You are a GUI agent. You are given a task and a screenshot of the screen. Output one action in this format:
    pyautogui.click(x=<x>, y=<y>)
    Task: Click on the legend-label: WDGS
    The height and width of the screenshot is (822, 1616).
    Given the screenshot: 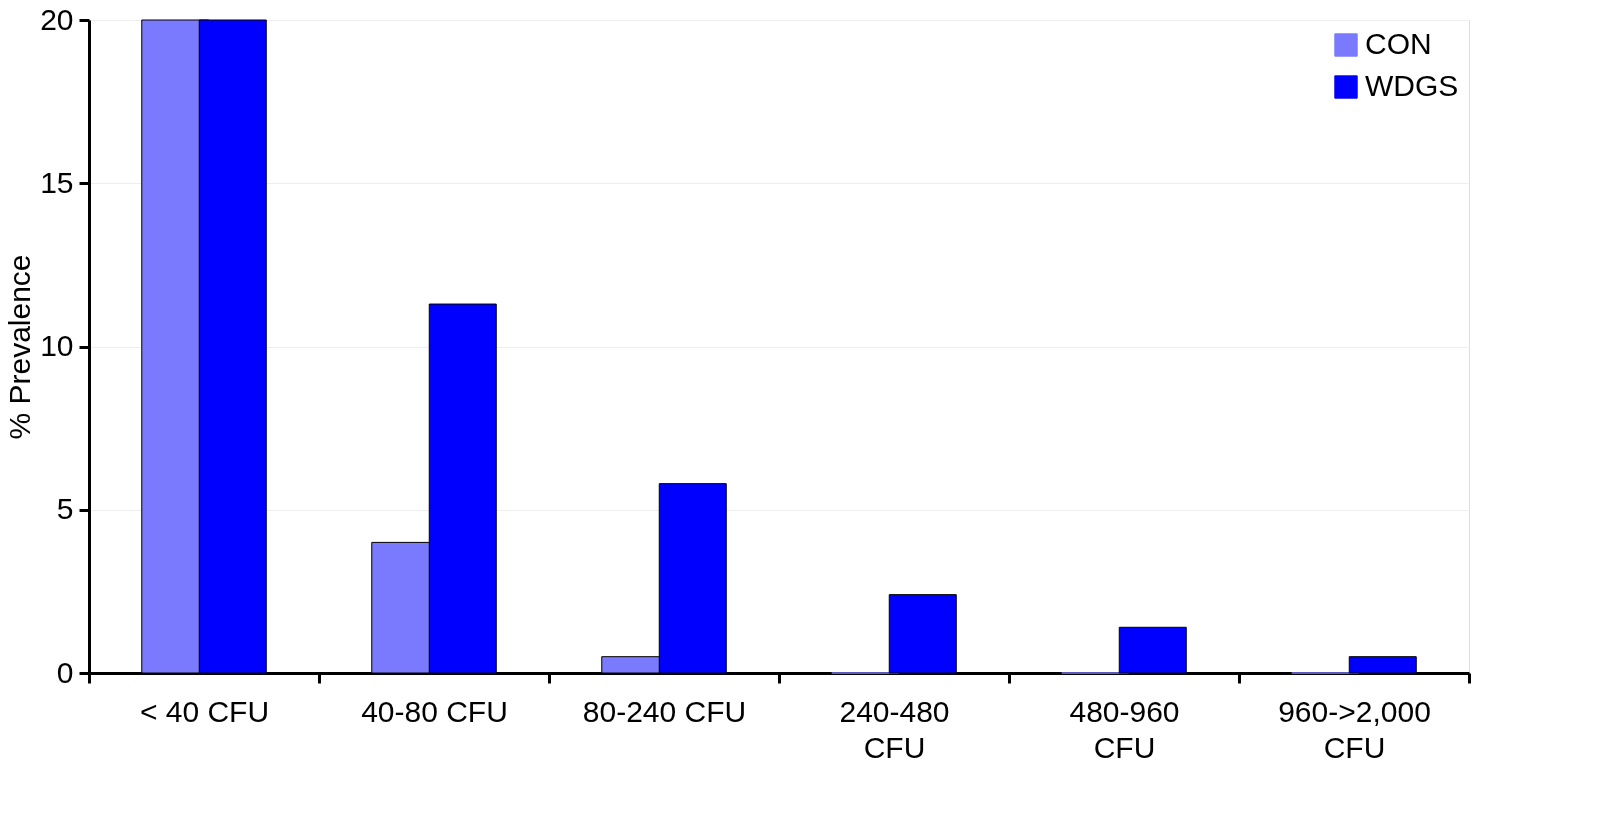 What is the action you would take?
    pyautogui.click(x=1412, y=85)
    